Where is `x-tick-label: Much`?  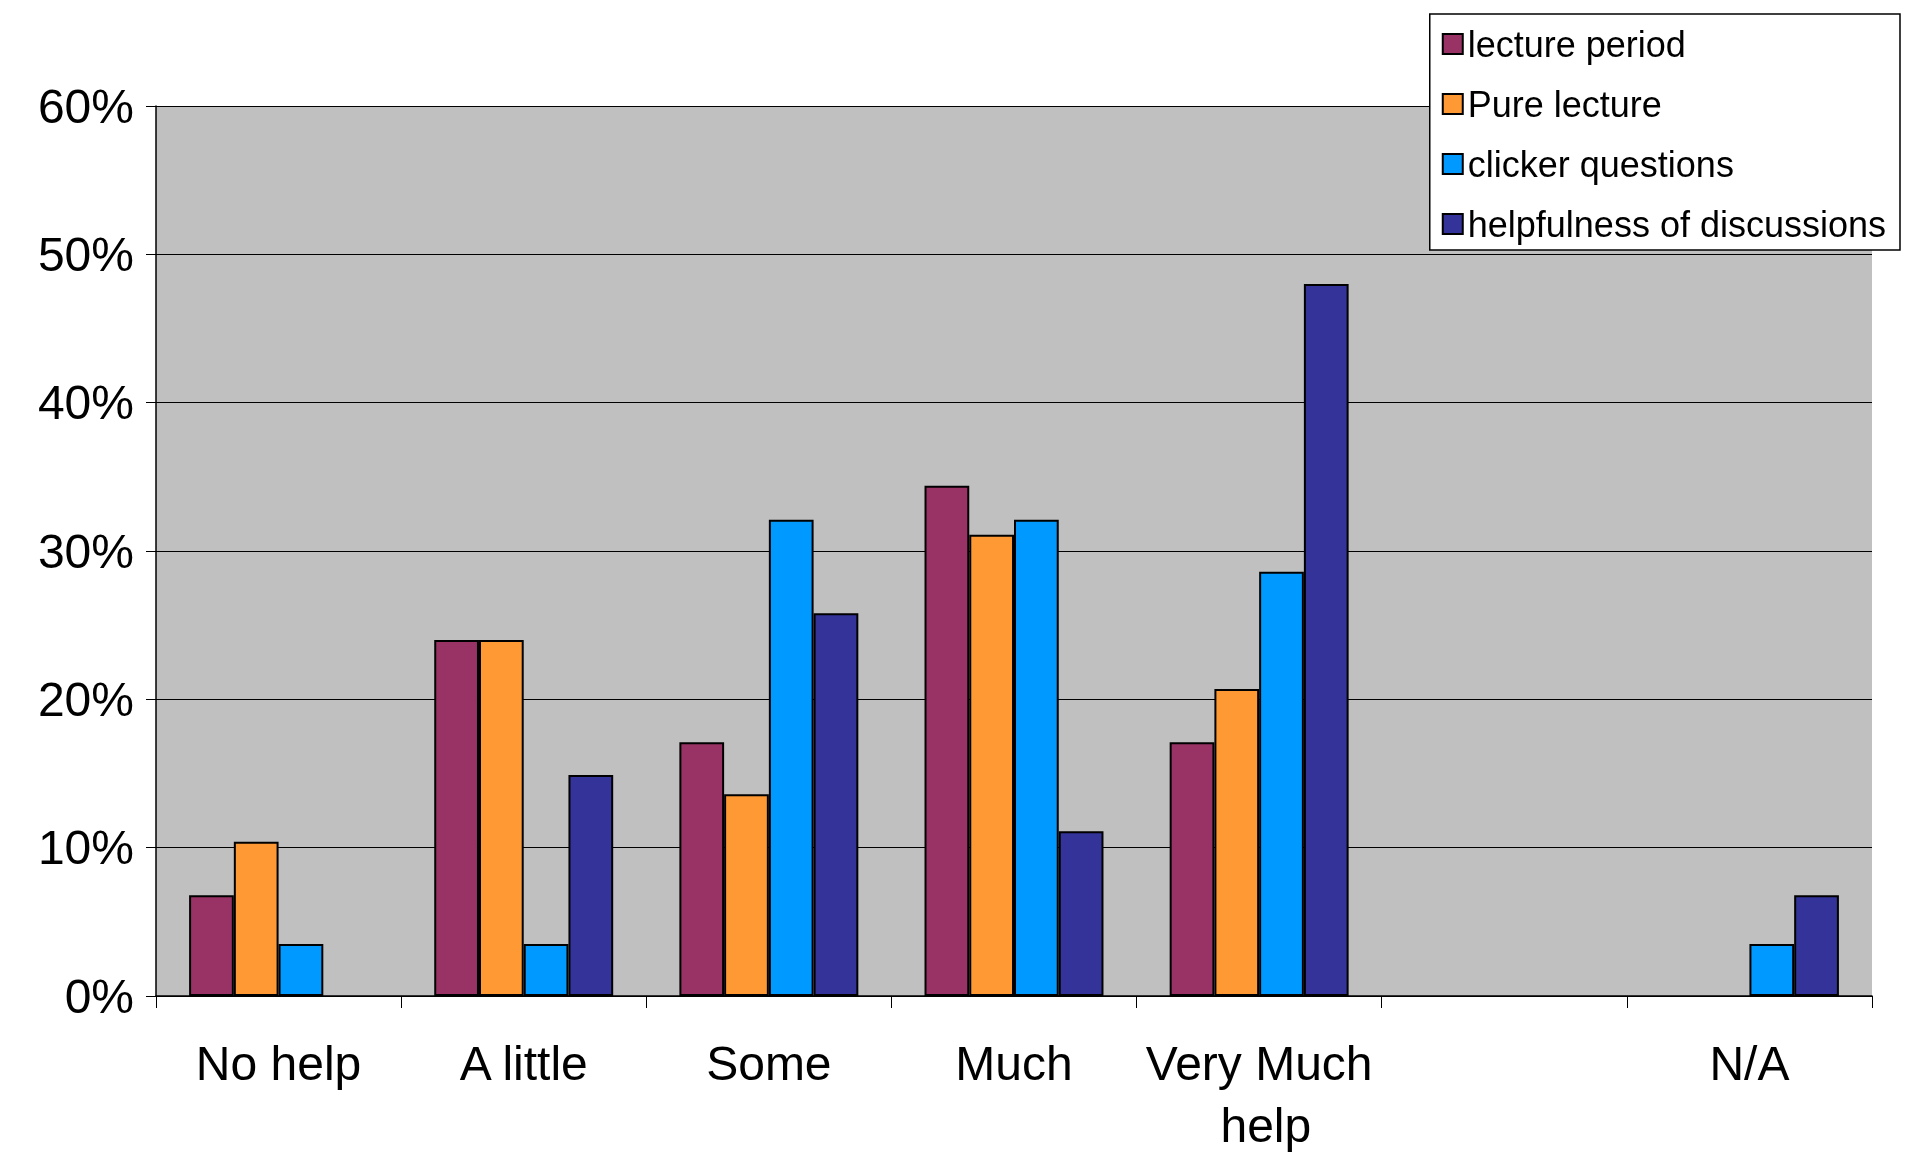
x-tick-label: Much is located at coordinates (1014, 1063).